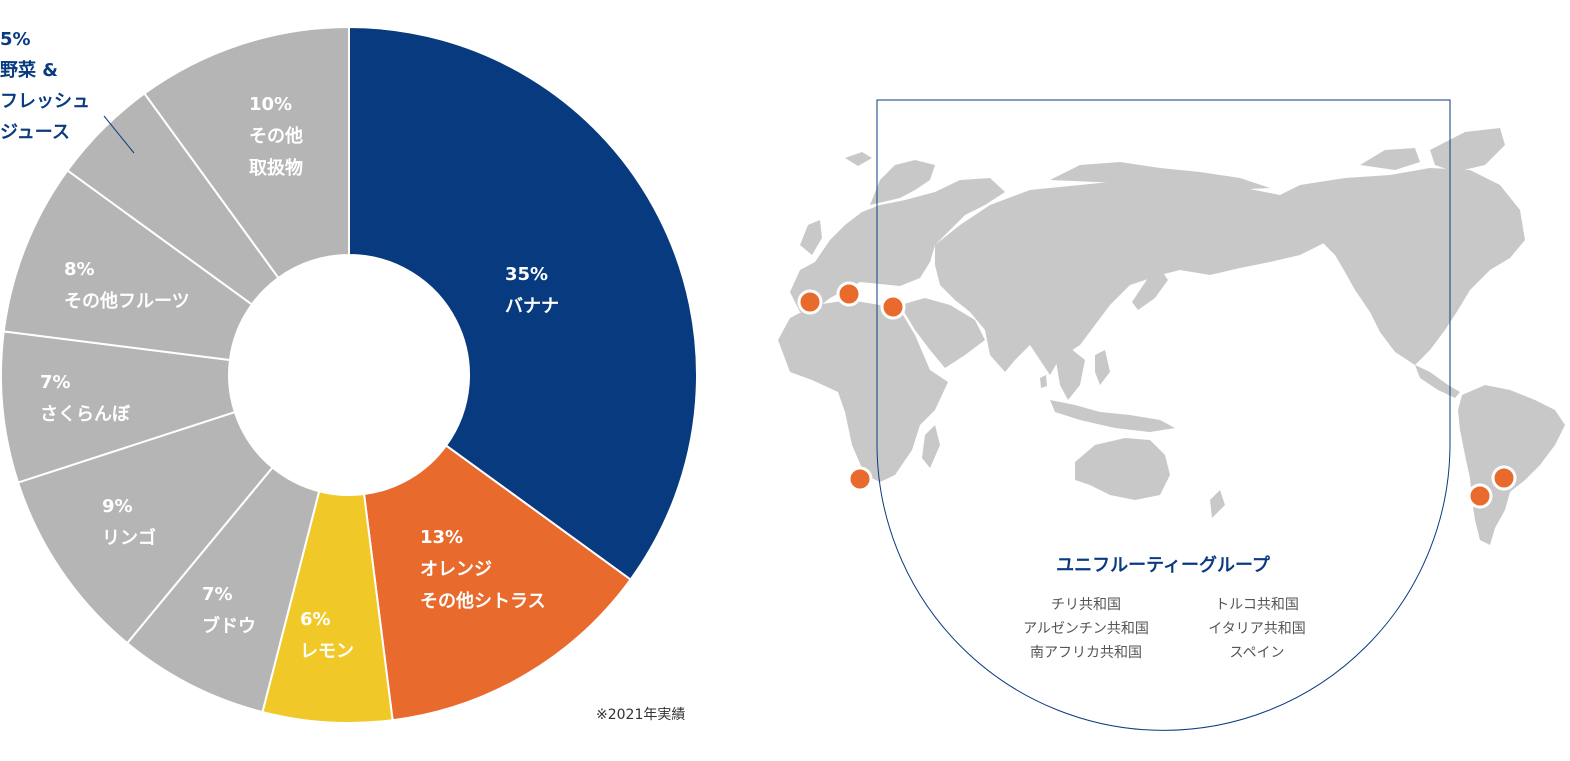 The image size is (1570, 761). Describe the element at coordinates (640, 715) in the screenshot. I see `chart-note: ※2021年実績` at that location.